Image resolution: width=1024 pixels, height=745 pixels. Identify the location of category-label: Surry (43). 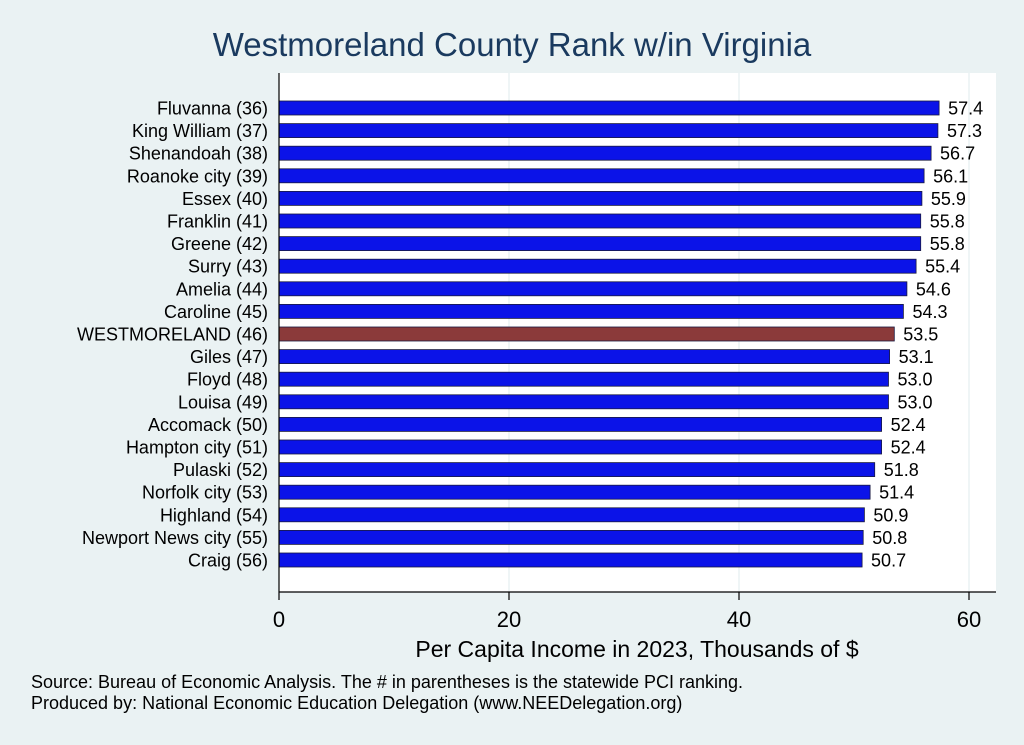
(228, 267).